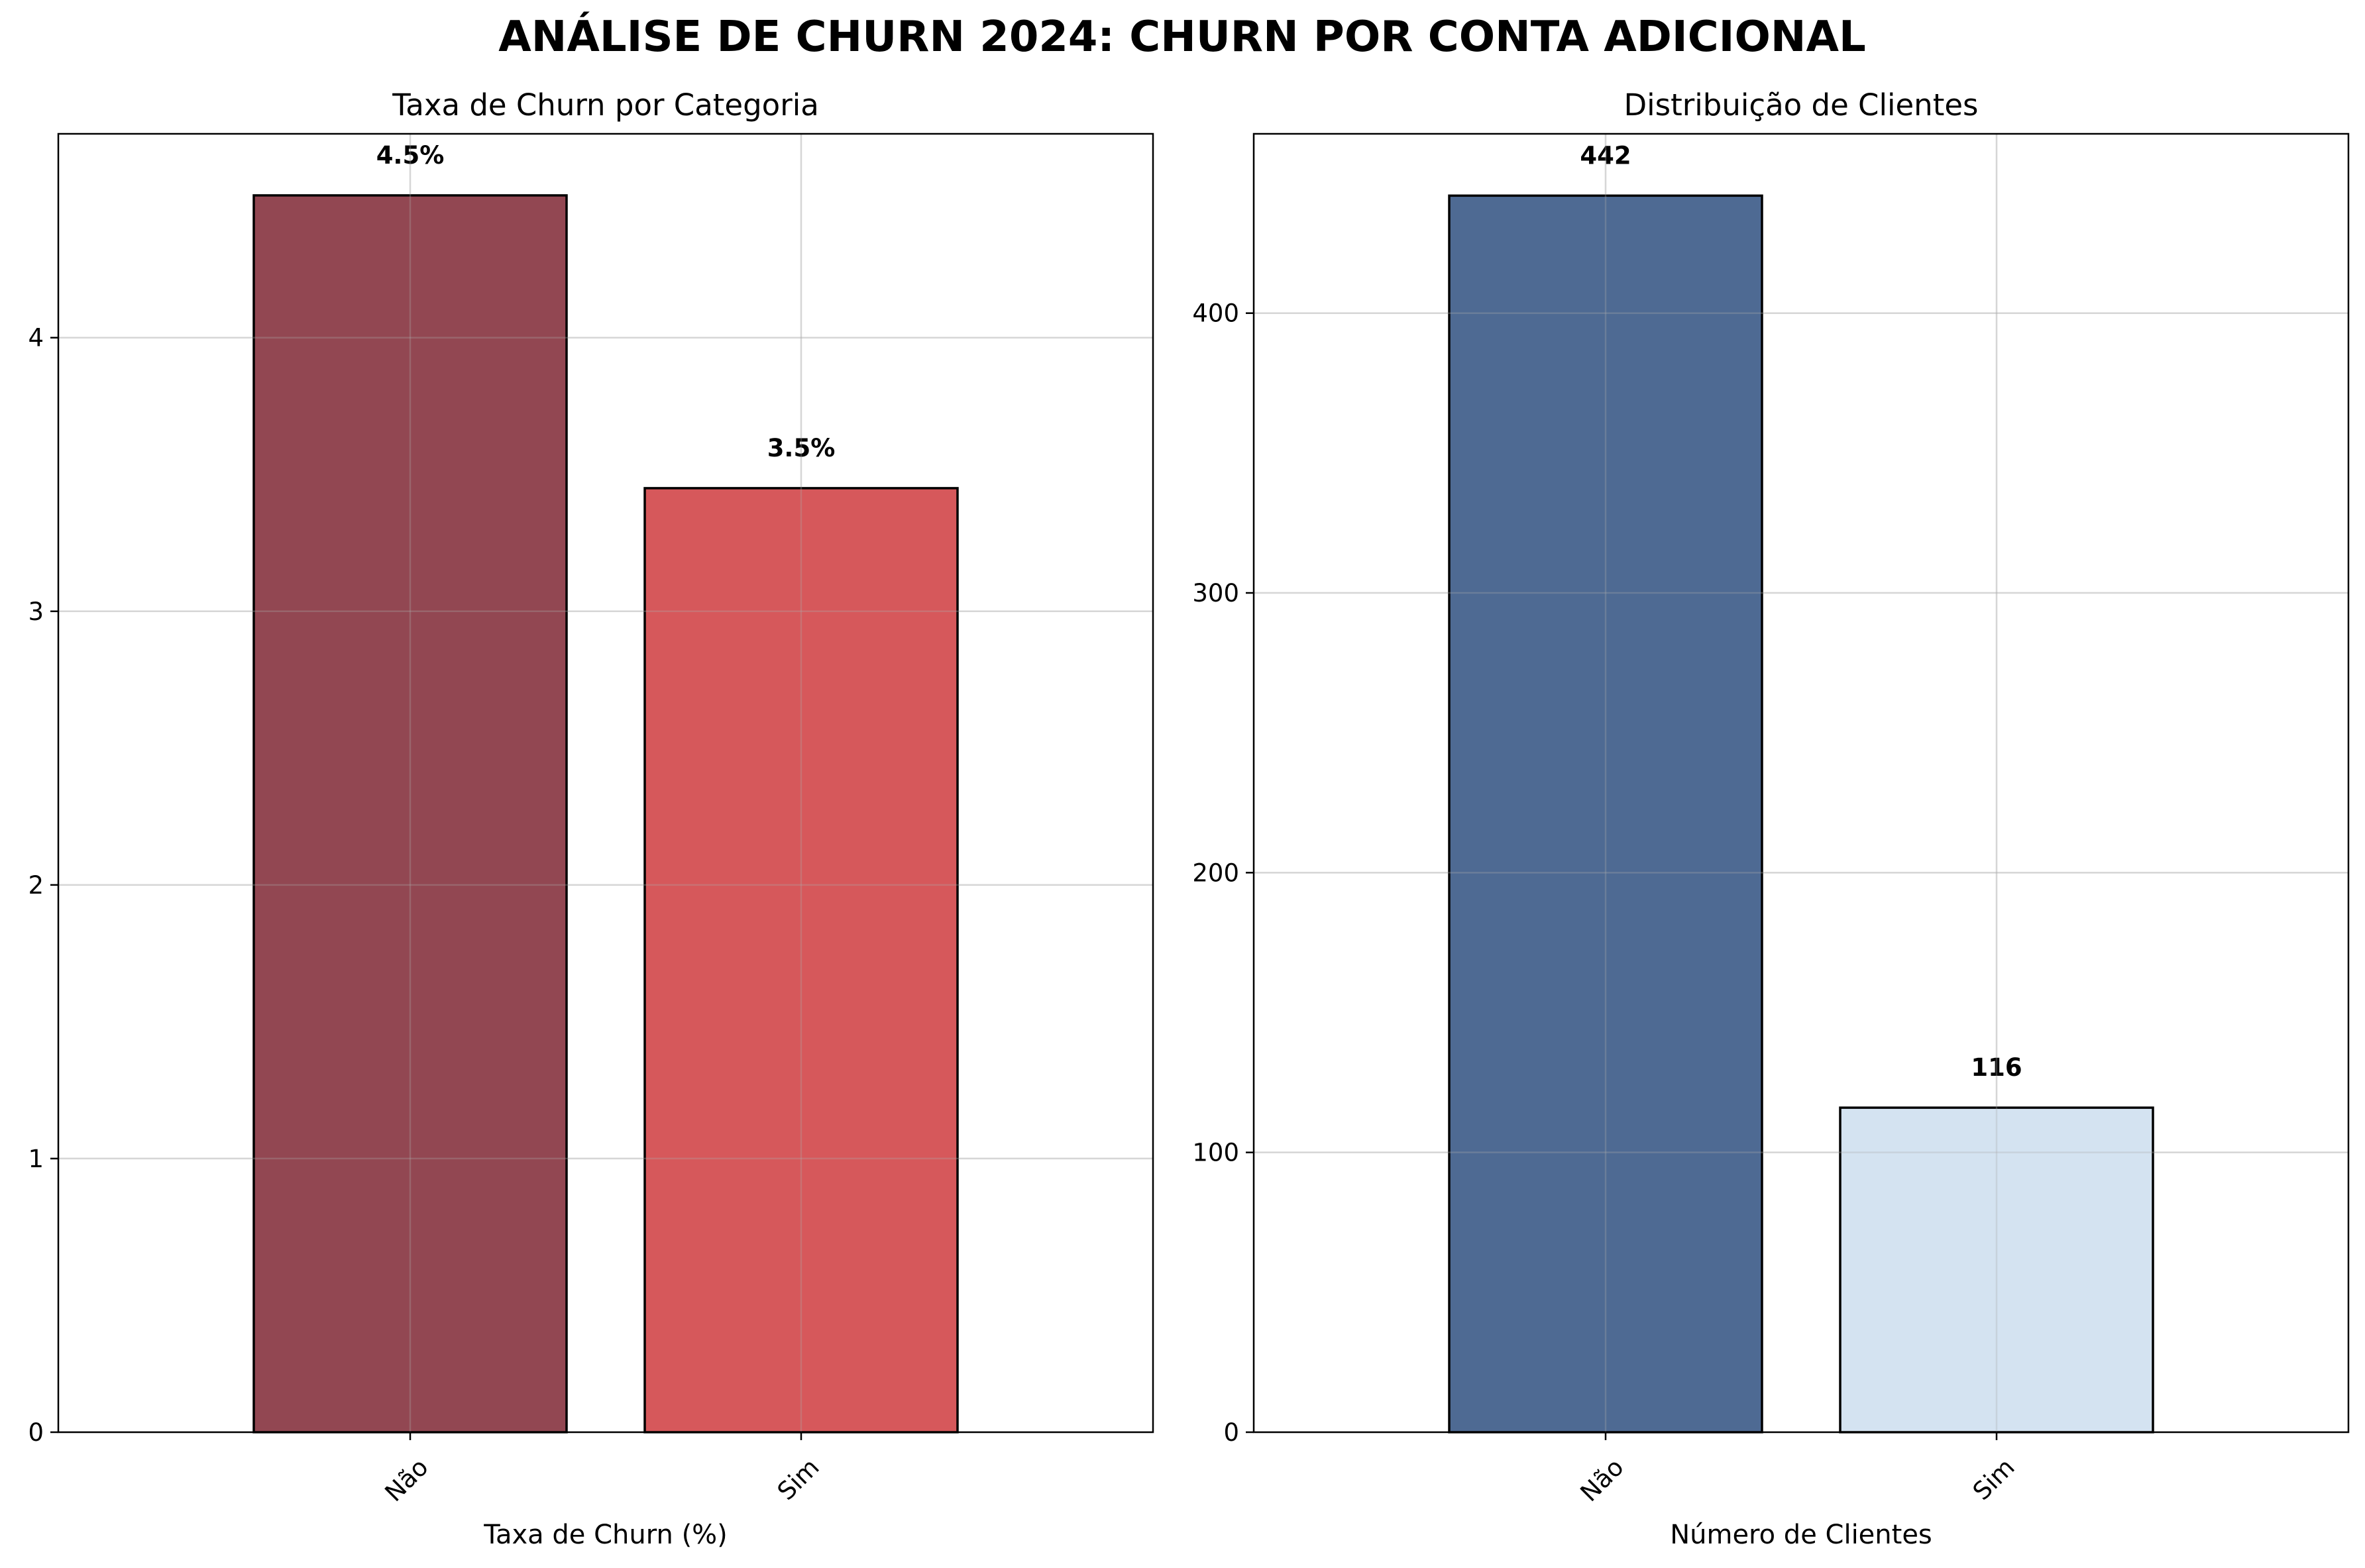  Describe the element at coordinates (1215, 1153) in the screenshot. I see `y-tick-label: 100` at that location.